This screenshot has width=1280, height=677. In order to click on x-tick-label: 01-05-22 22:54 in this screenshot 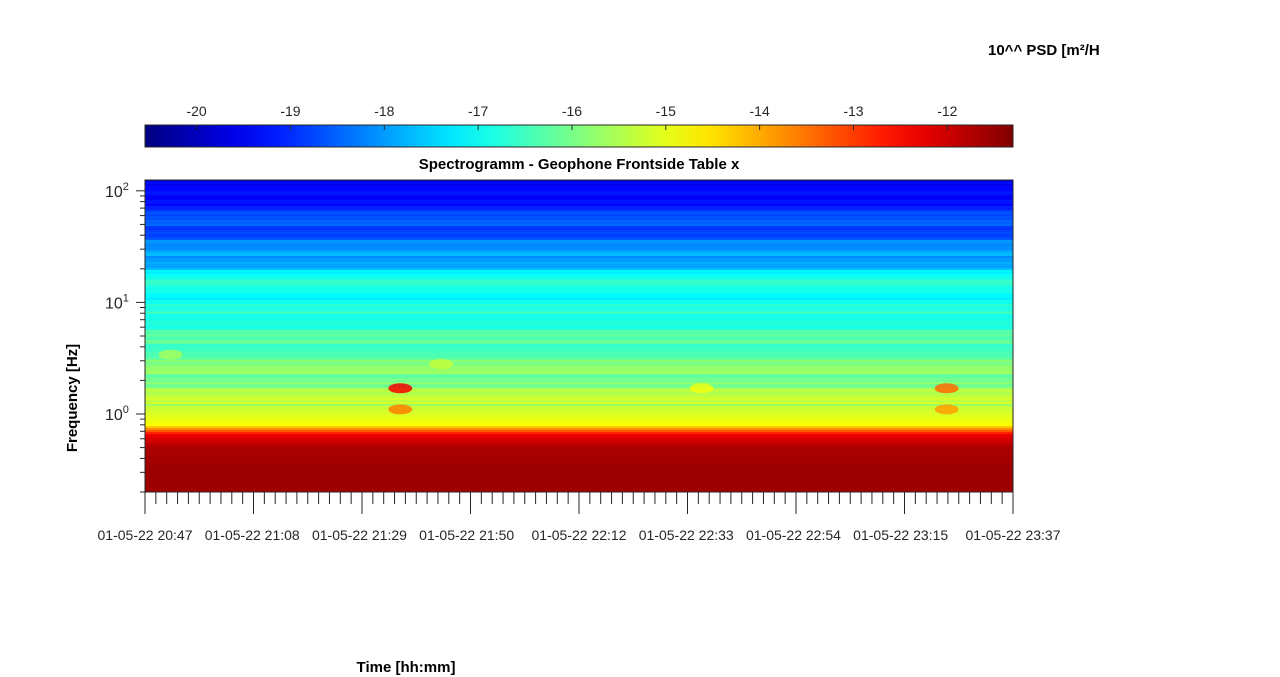, I will do `click(793, 535)`.